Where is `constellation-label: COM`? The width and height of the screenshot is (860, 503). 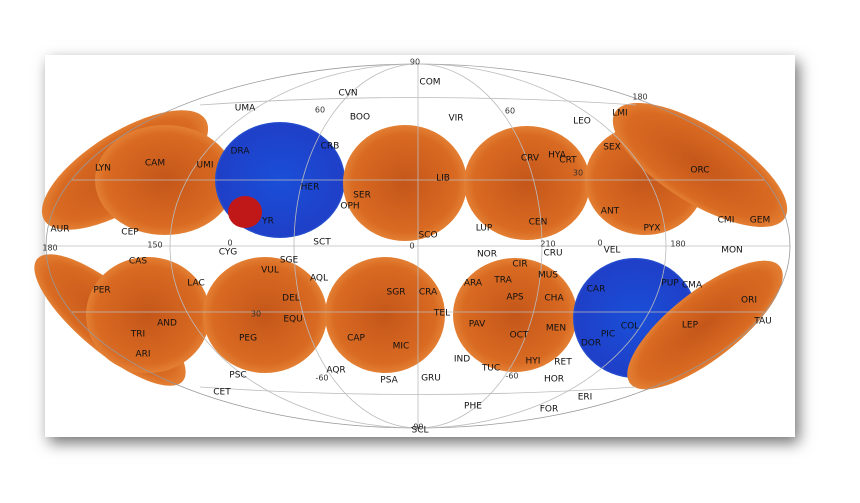
constellation-label: COM is located at coordinates (429, 83).